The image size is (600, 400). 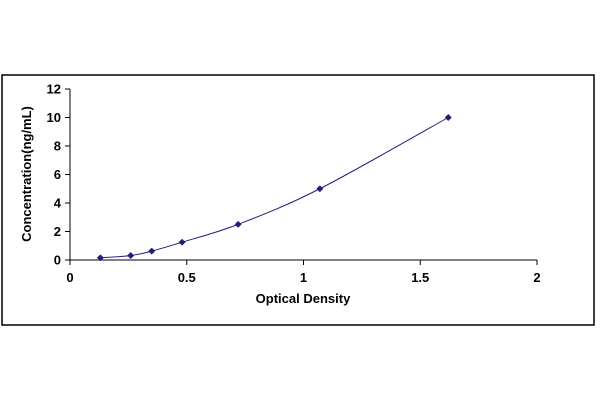 I want to click on y-tick-label: 0, so click(x=57, y=260).